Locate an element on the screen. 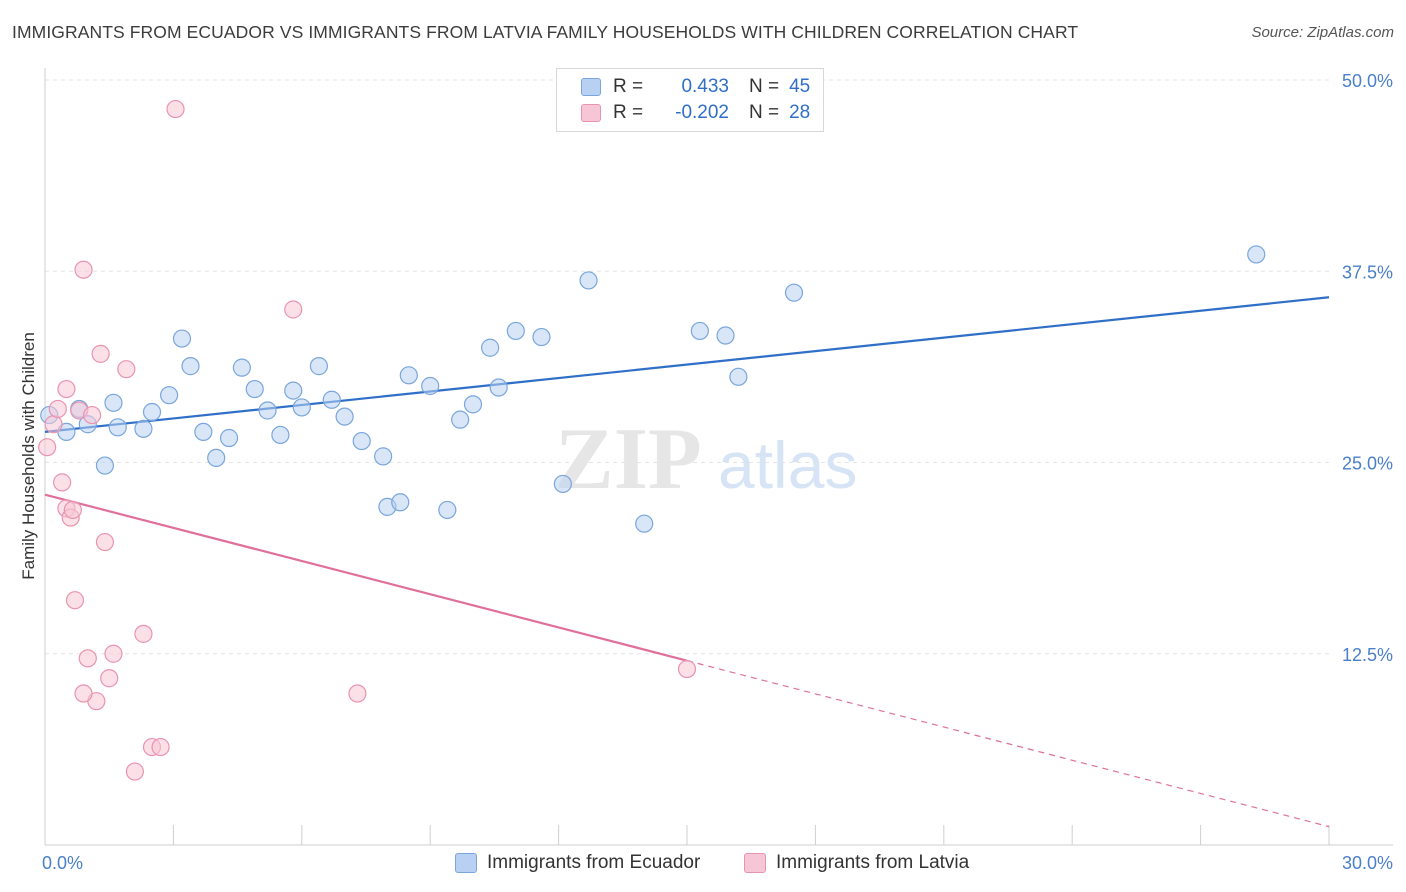 The height and width of the screenshot is (892, 1406). legend: R = 0.433 N = 45 R = -0.202 N = 28 is located at coordinates (690, 100).